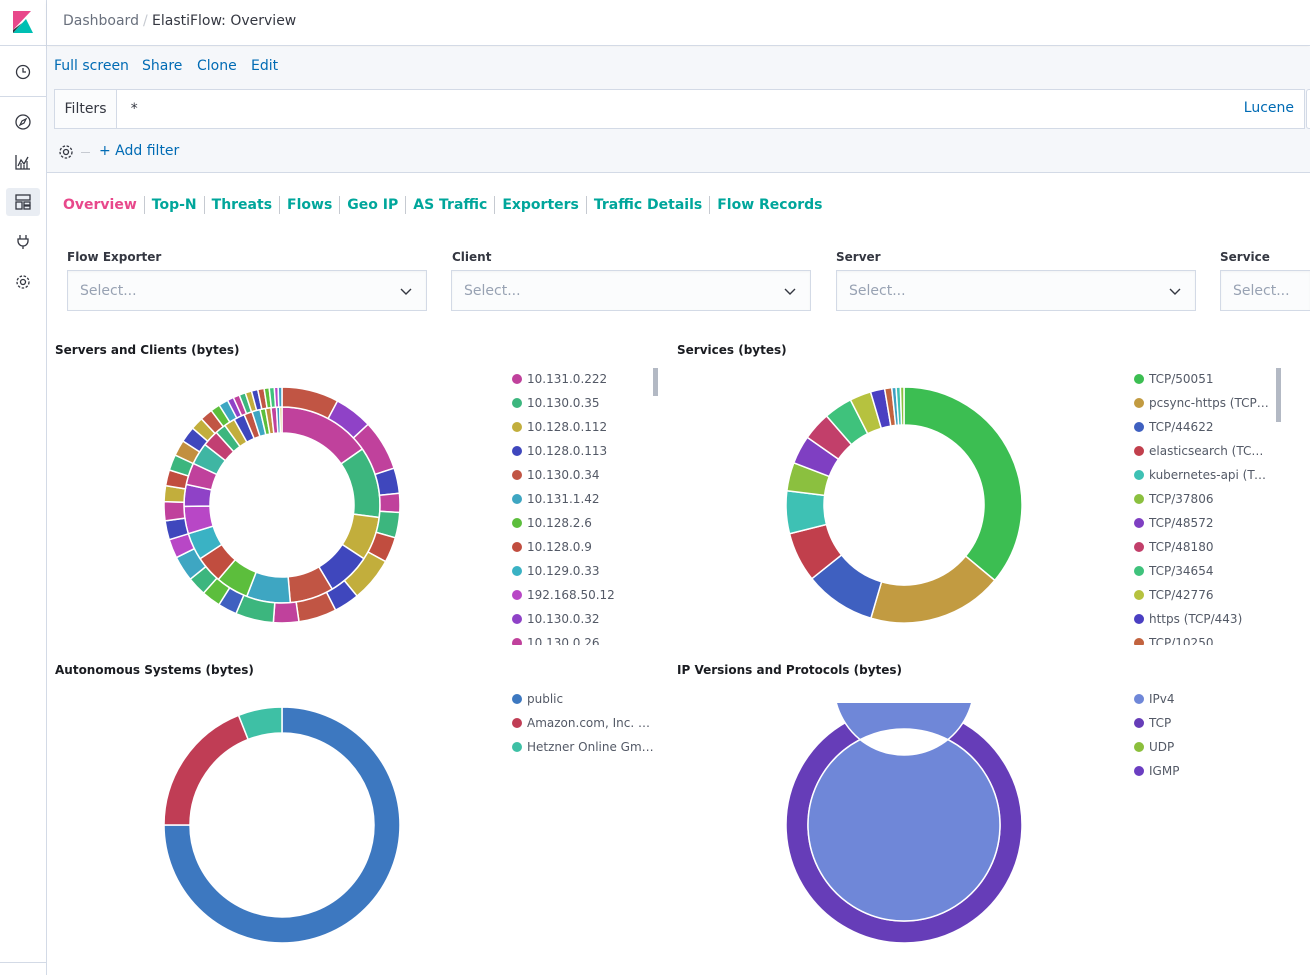 The image size is (1310, 975). I want to click on legend-item: TCP/42776, so click(1202, 595).